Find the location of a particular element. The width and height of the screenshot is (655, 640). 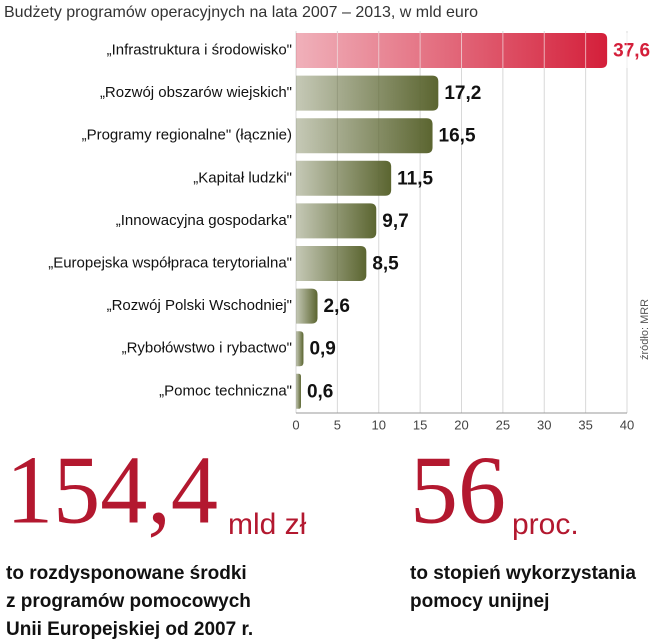

category-label: „Rozwój obszarów wiejskich" is located at coordinates (196, 92).